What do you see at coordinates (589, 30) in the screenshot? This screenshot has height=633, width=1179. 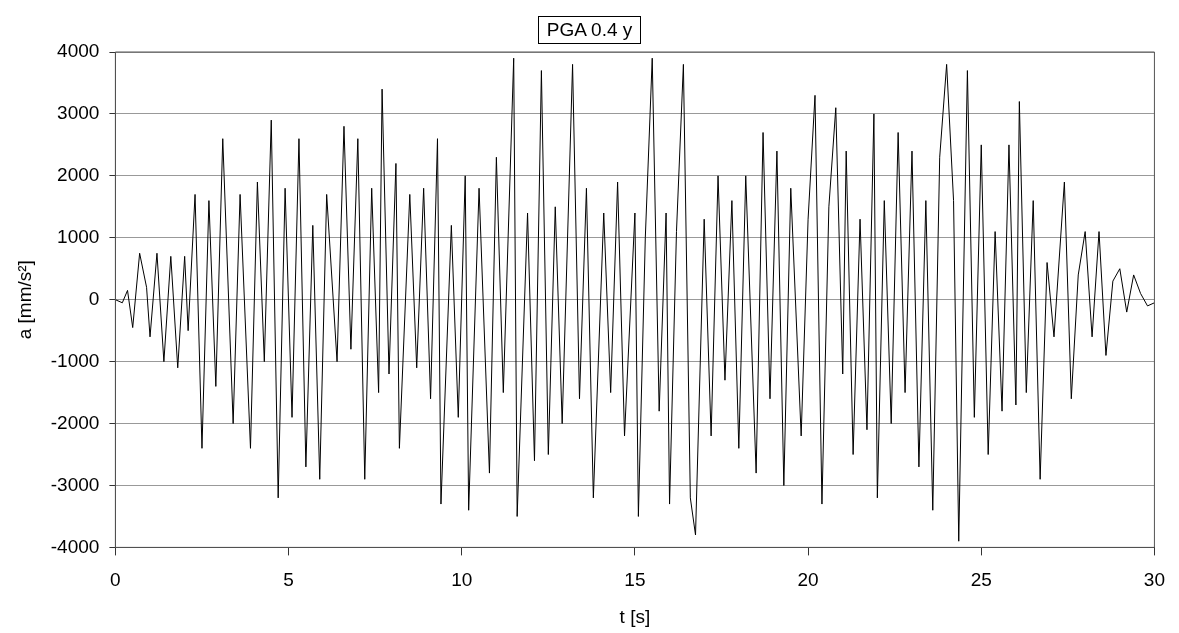 I see `chart-title: PGA 0.4 y` at bounding box center [589, 30].